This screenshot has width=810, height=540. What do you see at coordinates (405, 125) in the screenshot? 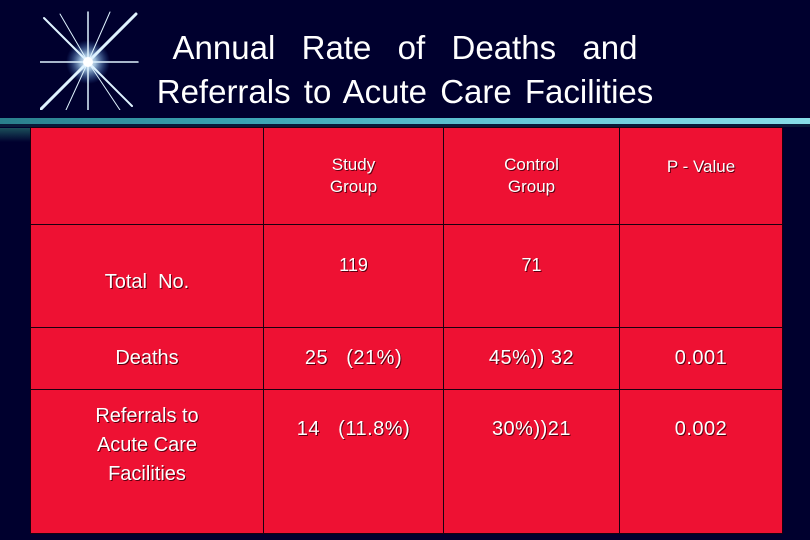
I see `title-divider-shadow` at bounding box center [405, 125].